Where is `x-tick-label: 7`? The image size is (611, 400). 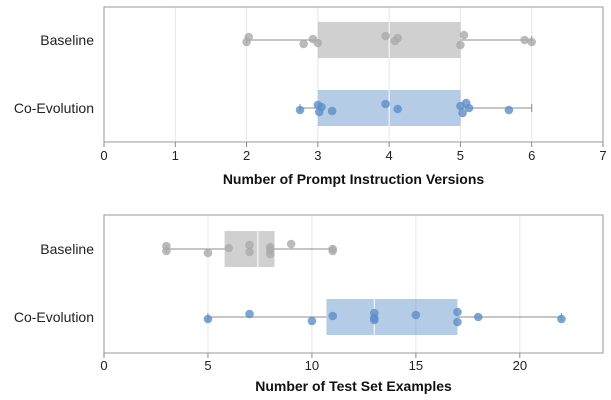 x-tick-label: 7 is located at coordinates (602, 155).